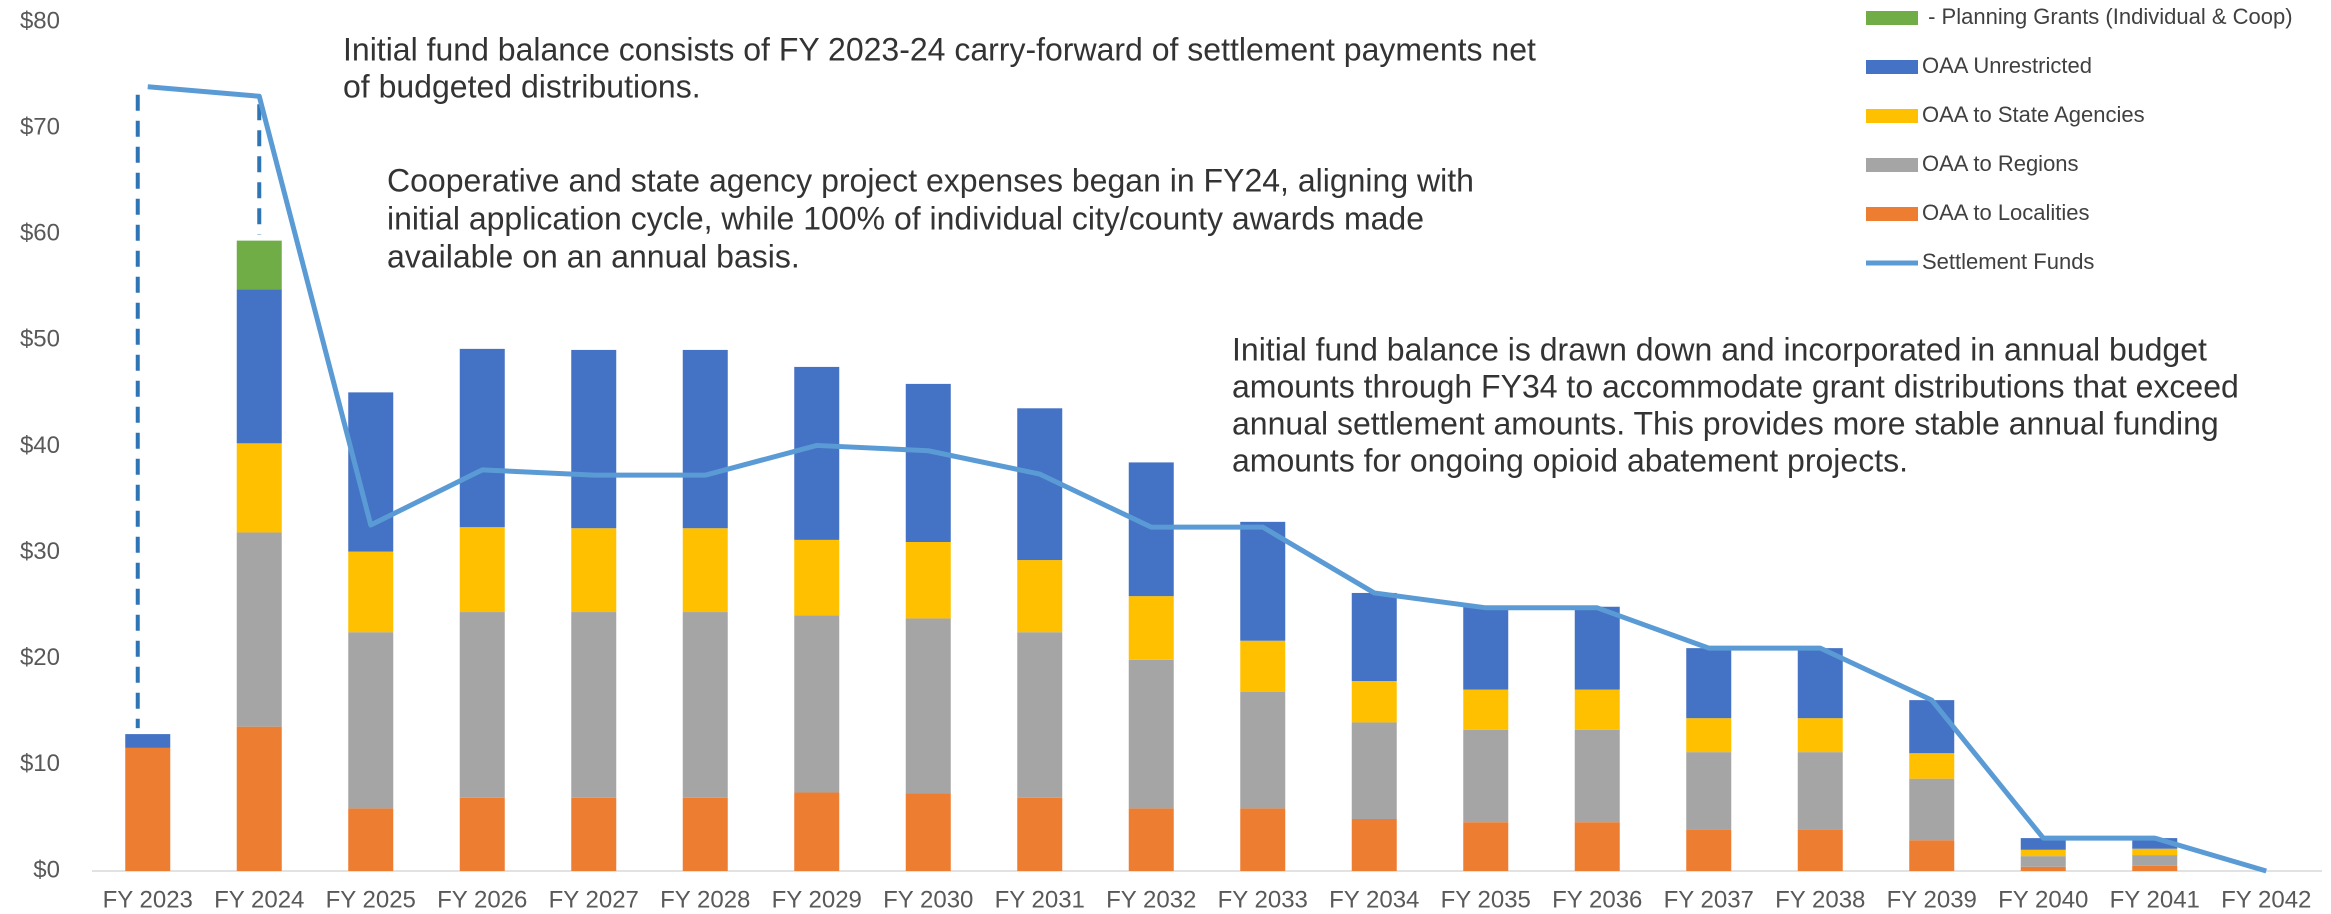 Image resolution: width=2331 pixels, height=914 pixels. Describe the element at coordinates (40, 551) in the screenshot. I see `y-tick-label: $30` at that location.